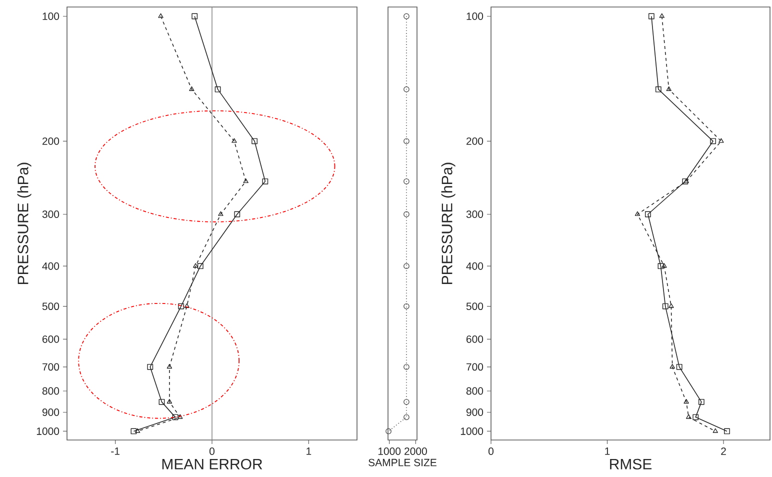  Describe the element at coordinates (212, 464) in the screenshot. I see `x-axis-title: MEAN ERROR` at that location.